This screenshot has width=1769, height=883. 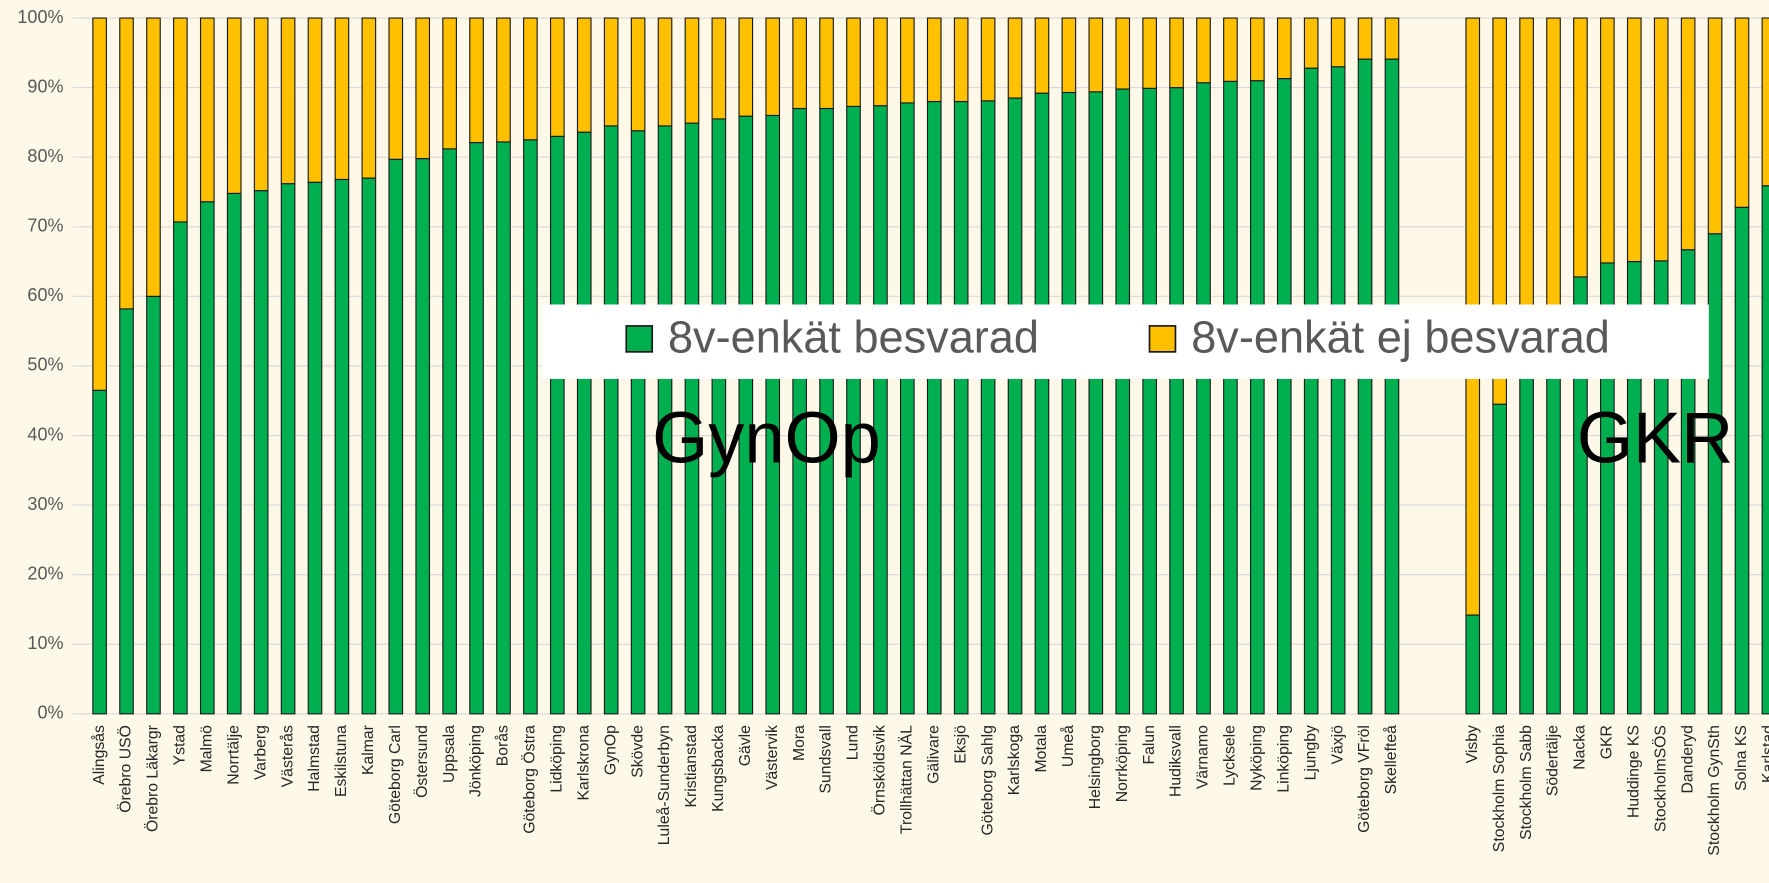 I want to click on x-tick-label: Ystad, so click(x=180, y=745).